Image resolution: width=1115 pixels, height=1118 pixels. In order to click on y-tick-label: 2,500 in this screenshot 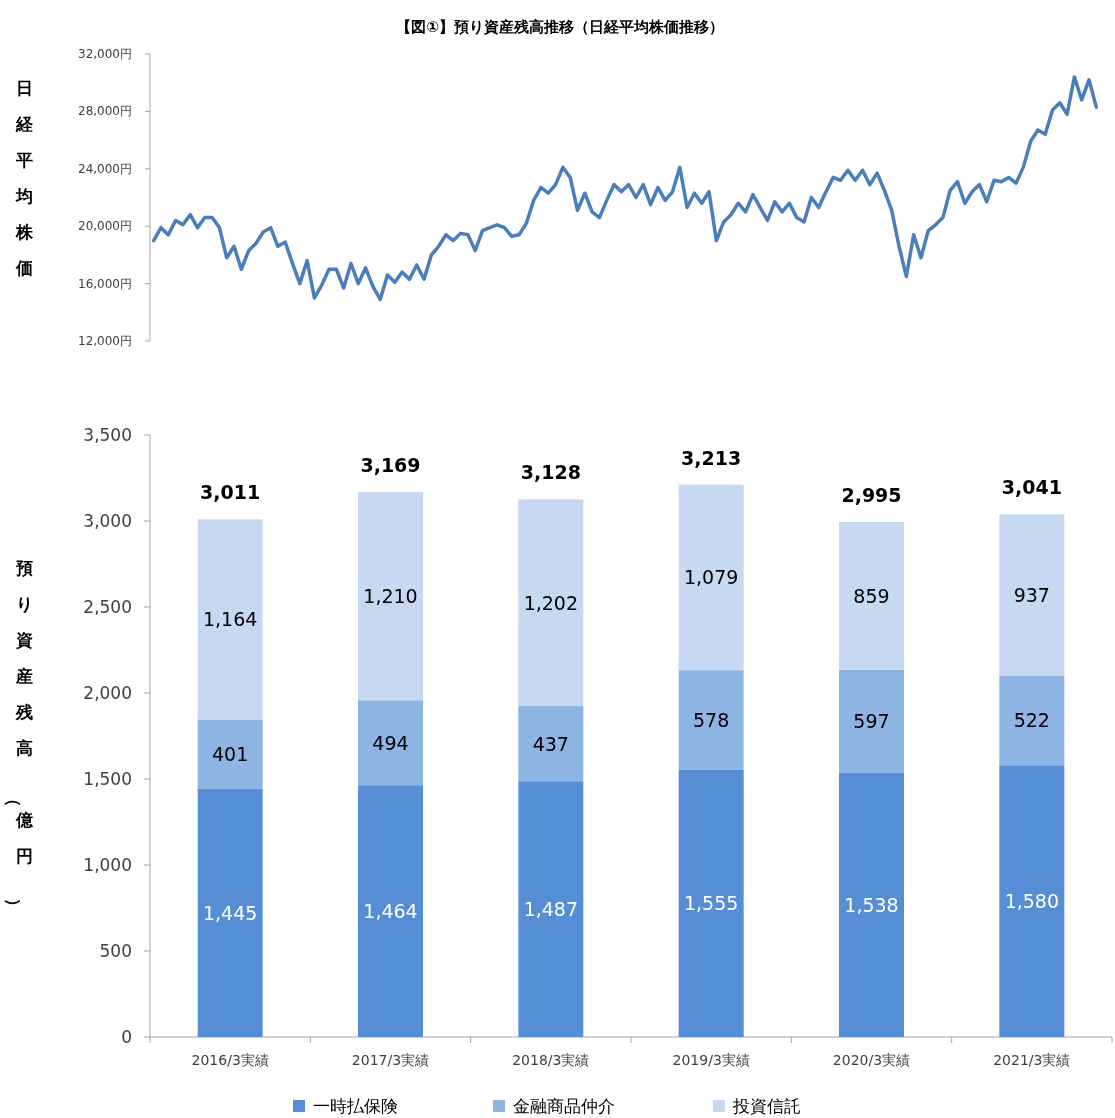, I will do `click(107, 607)`.